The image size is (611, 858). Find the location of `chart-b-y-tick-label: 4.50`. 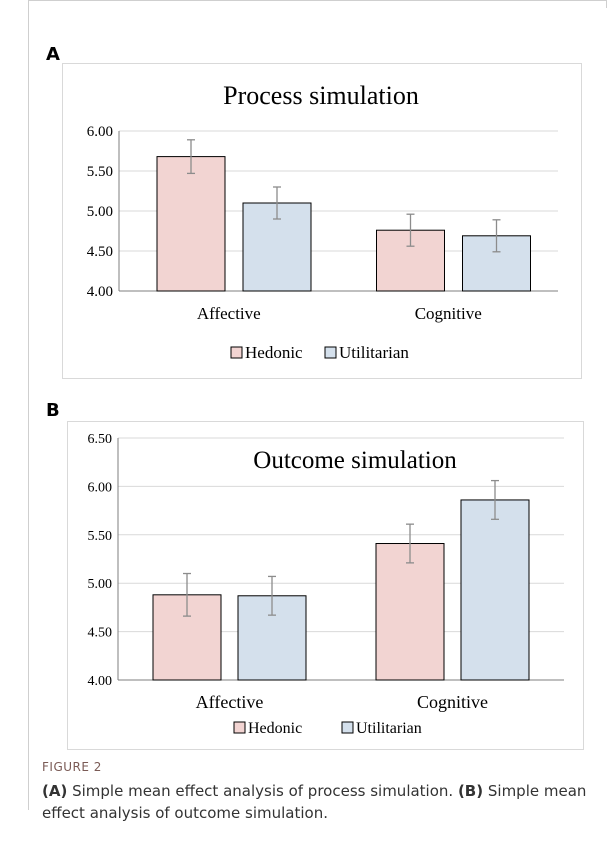

chart-b-y-tick-label: 4.50 is located at coordinates (100, 633).